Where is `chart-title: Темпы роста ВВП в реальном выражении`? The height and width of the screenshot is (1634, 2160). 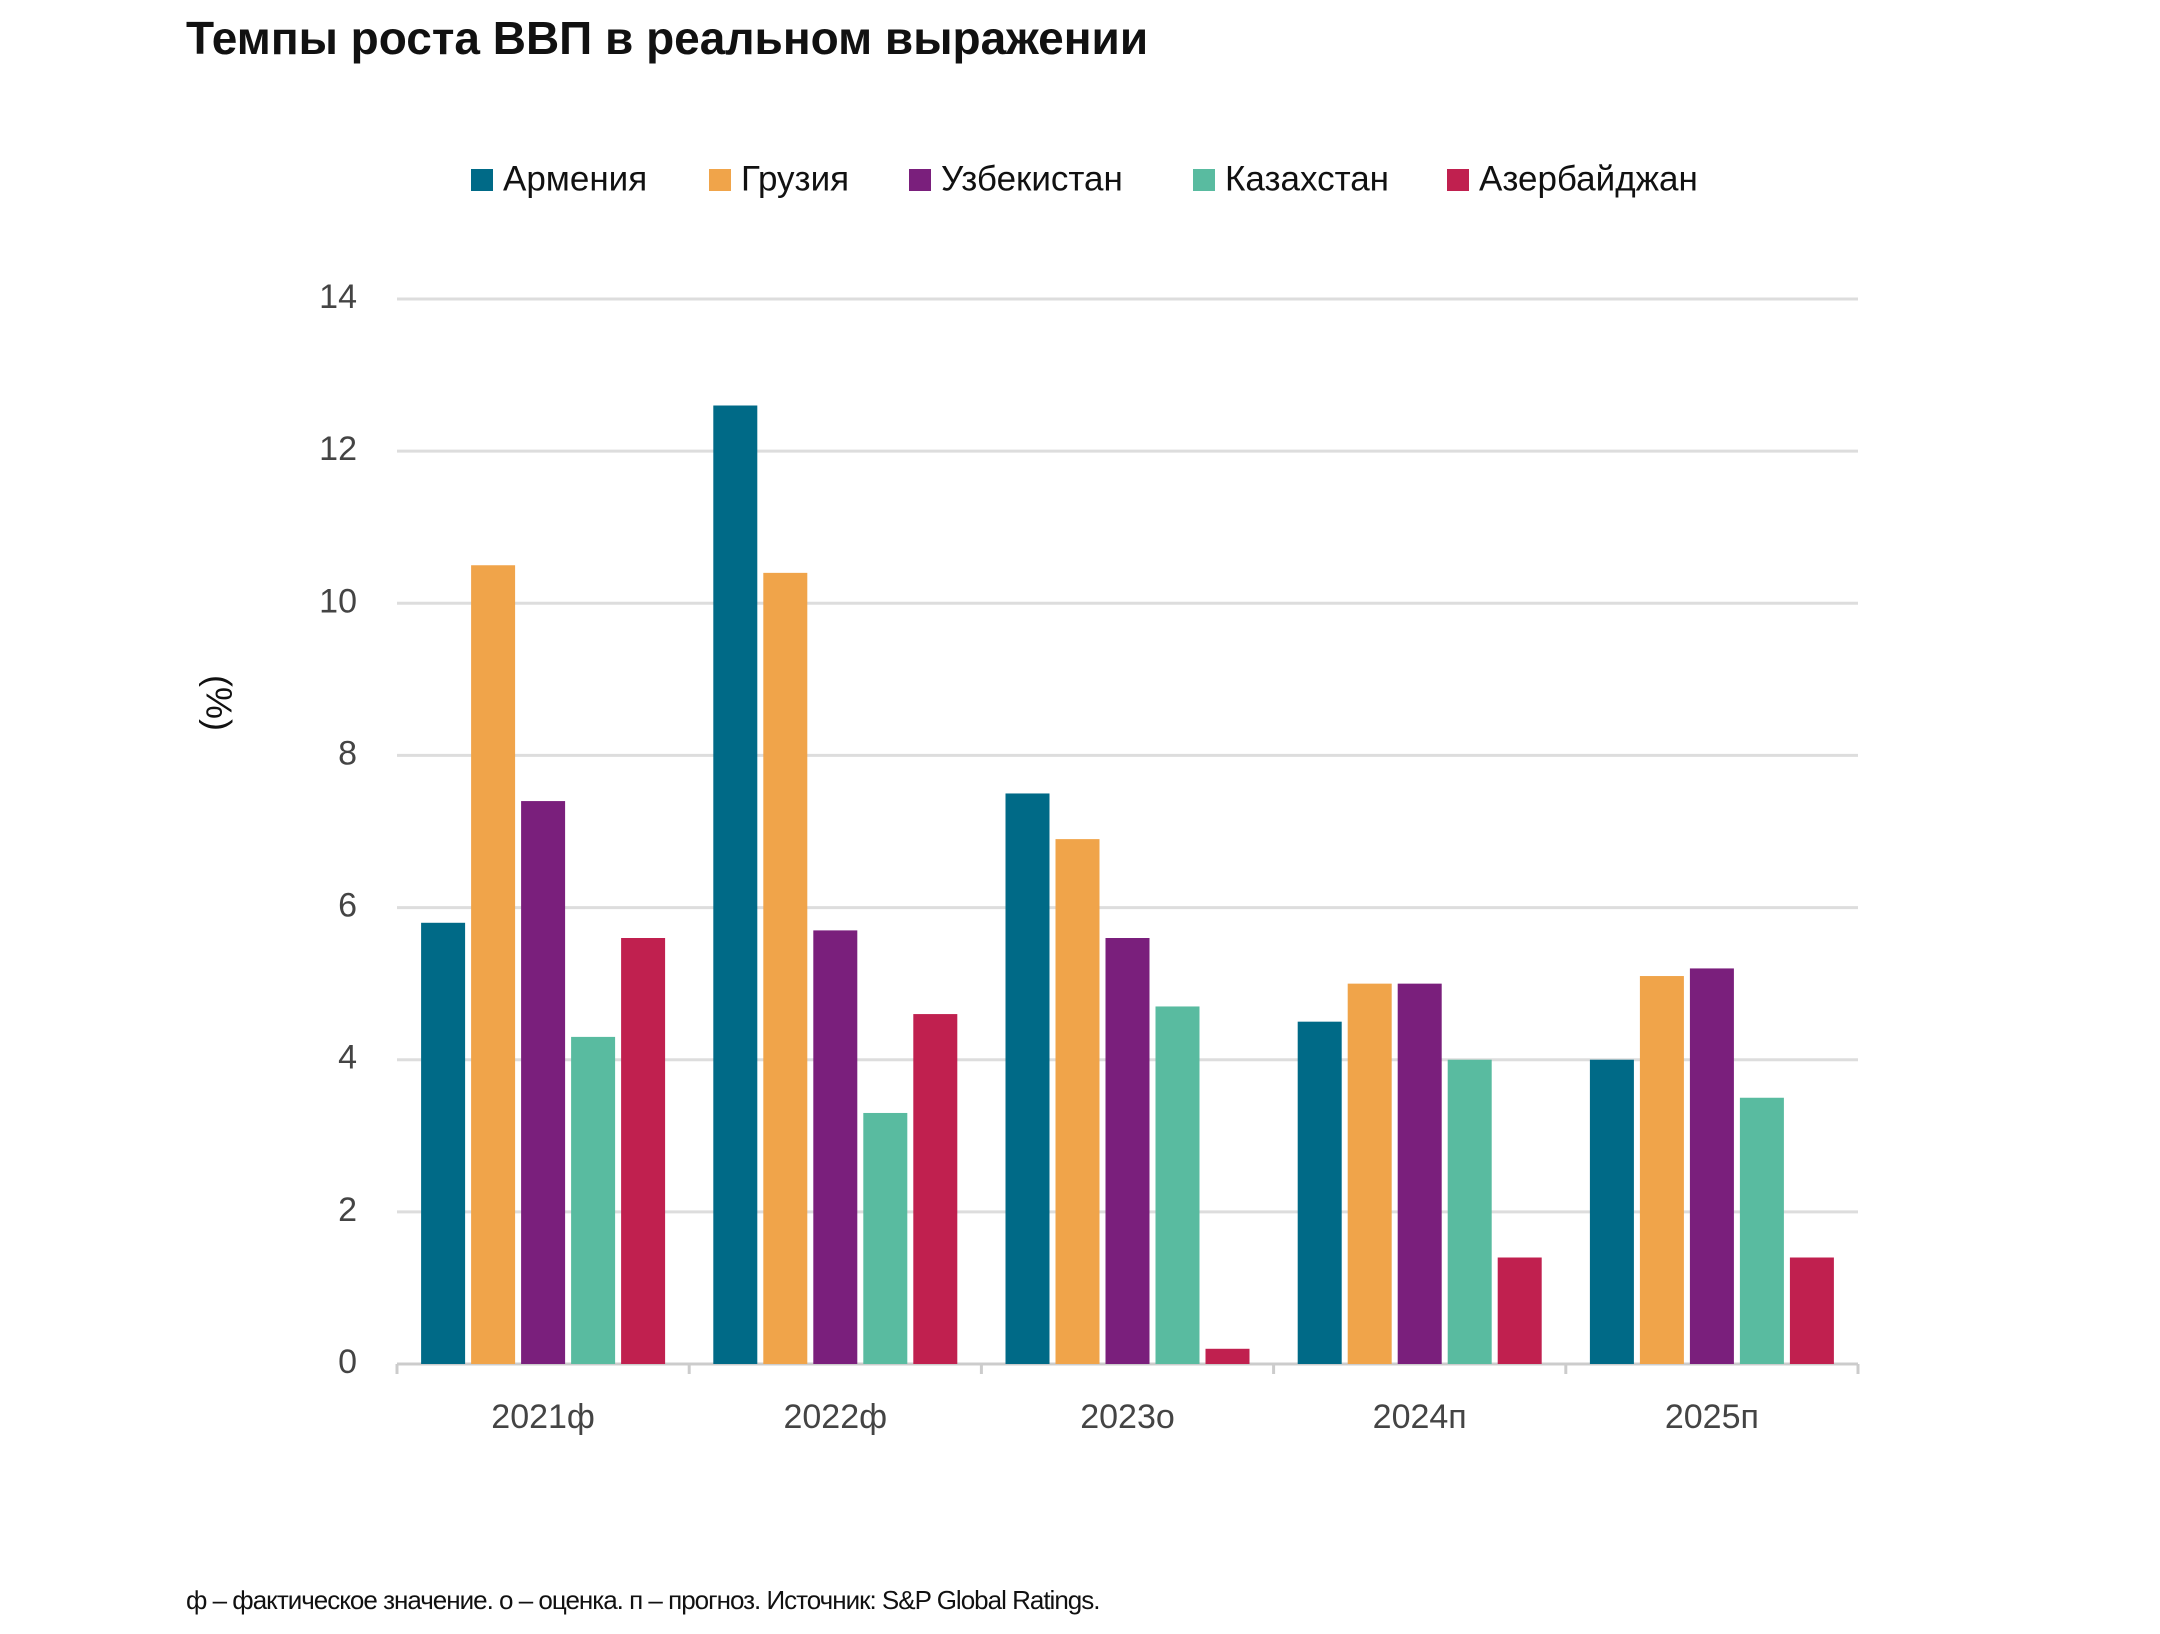 chart-title: Темпы роста ВВП в реальном выражении is located at coordinates (667, 38).